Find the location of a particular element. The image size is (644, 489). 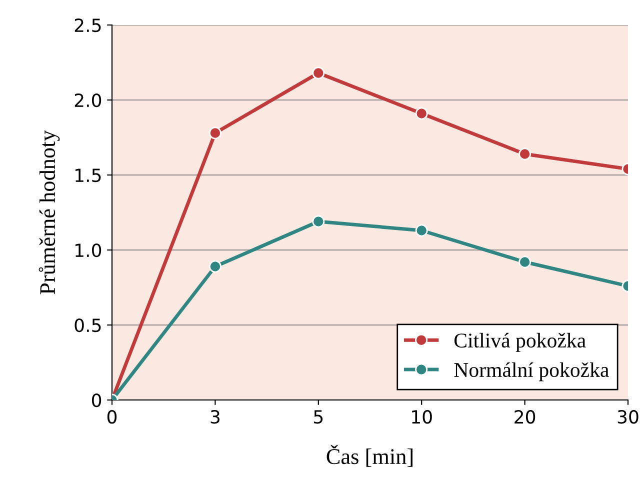

legend-label: Normální pokožka is located at coordinates (531, 372).